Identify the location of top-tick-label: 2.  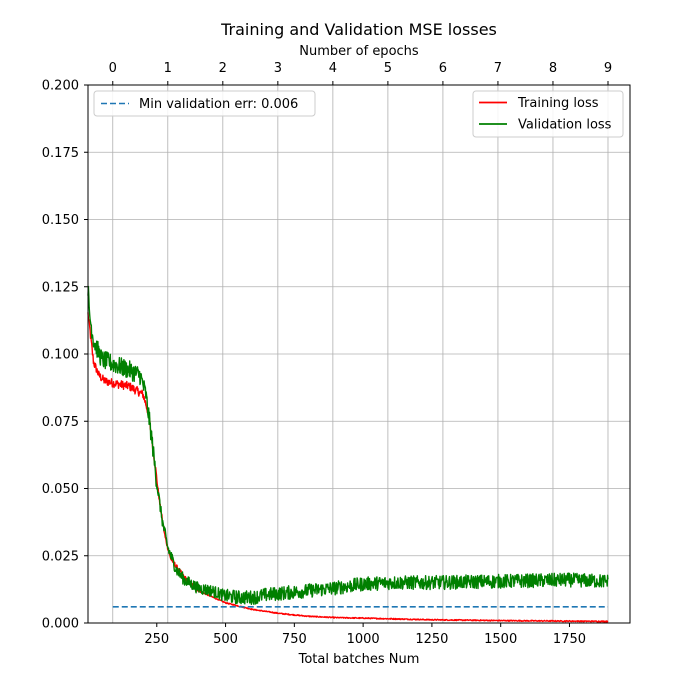
(223, 68).